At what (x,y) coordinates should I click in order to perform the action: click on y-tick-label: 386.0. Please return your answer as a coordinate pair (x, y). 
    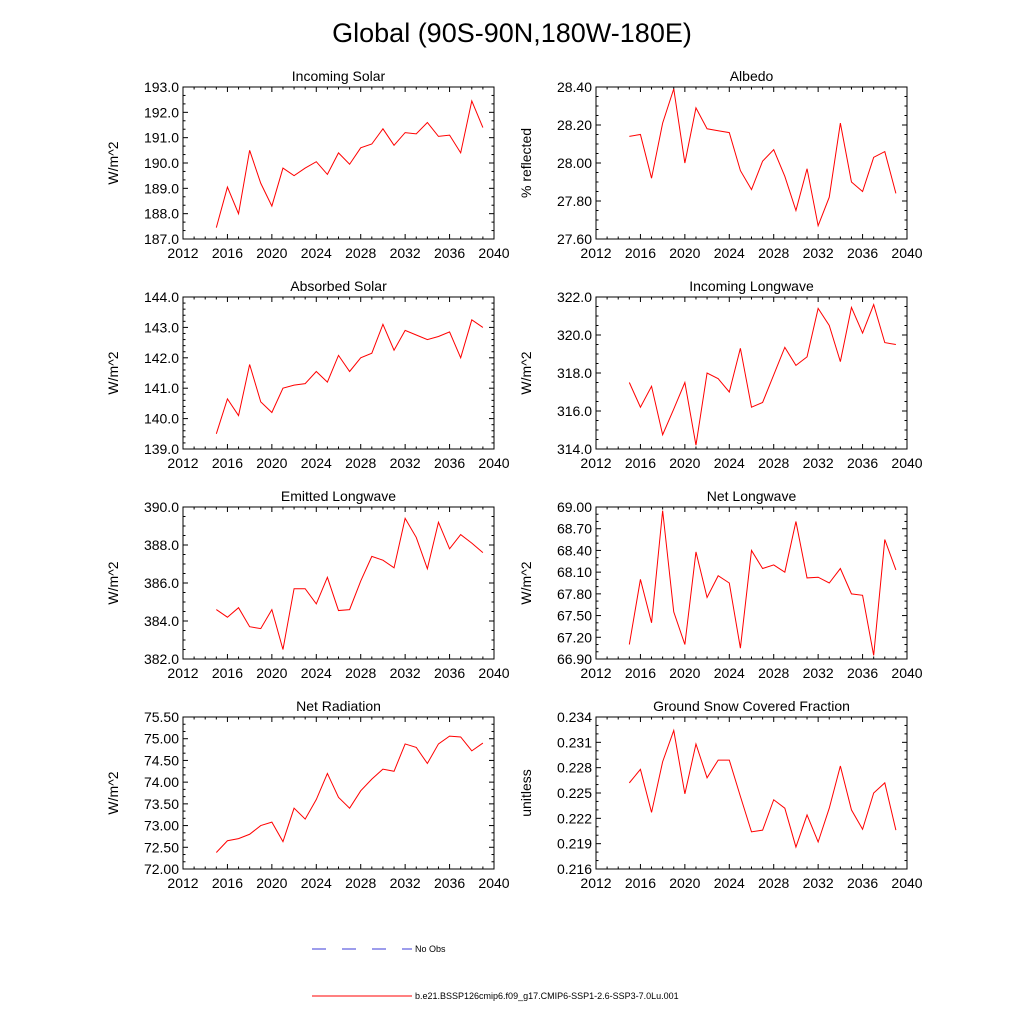
    Looking at the image, I should click on (161, 583).